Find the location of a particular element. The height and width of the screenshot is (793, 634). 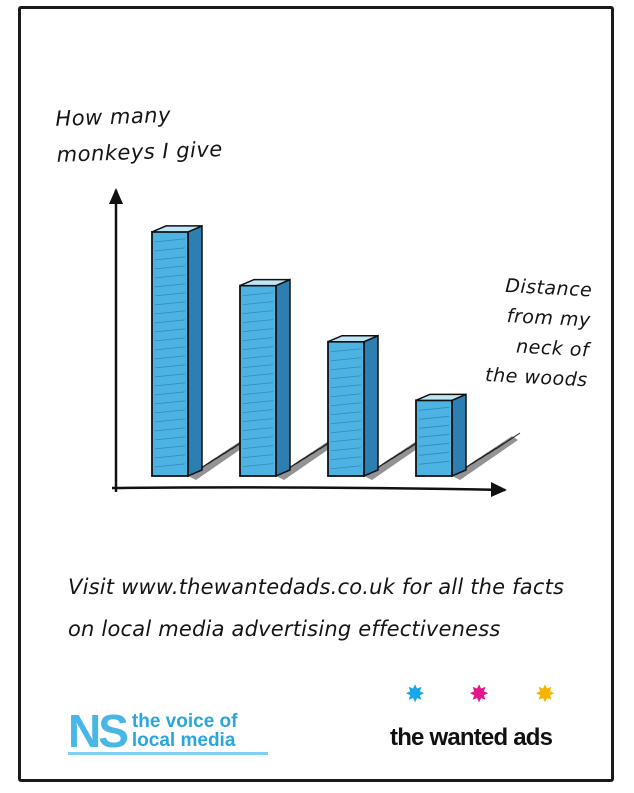

wanted-ads-logo: the wanted ads is located at coordinates (471, 737).